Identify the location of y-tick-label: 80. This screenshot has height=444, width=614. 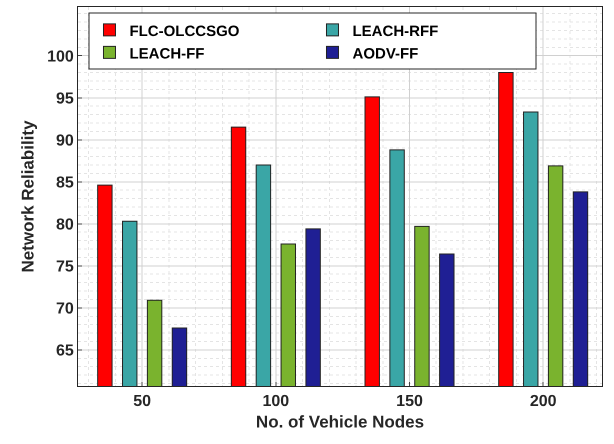
(65, 225).